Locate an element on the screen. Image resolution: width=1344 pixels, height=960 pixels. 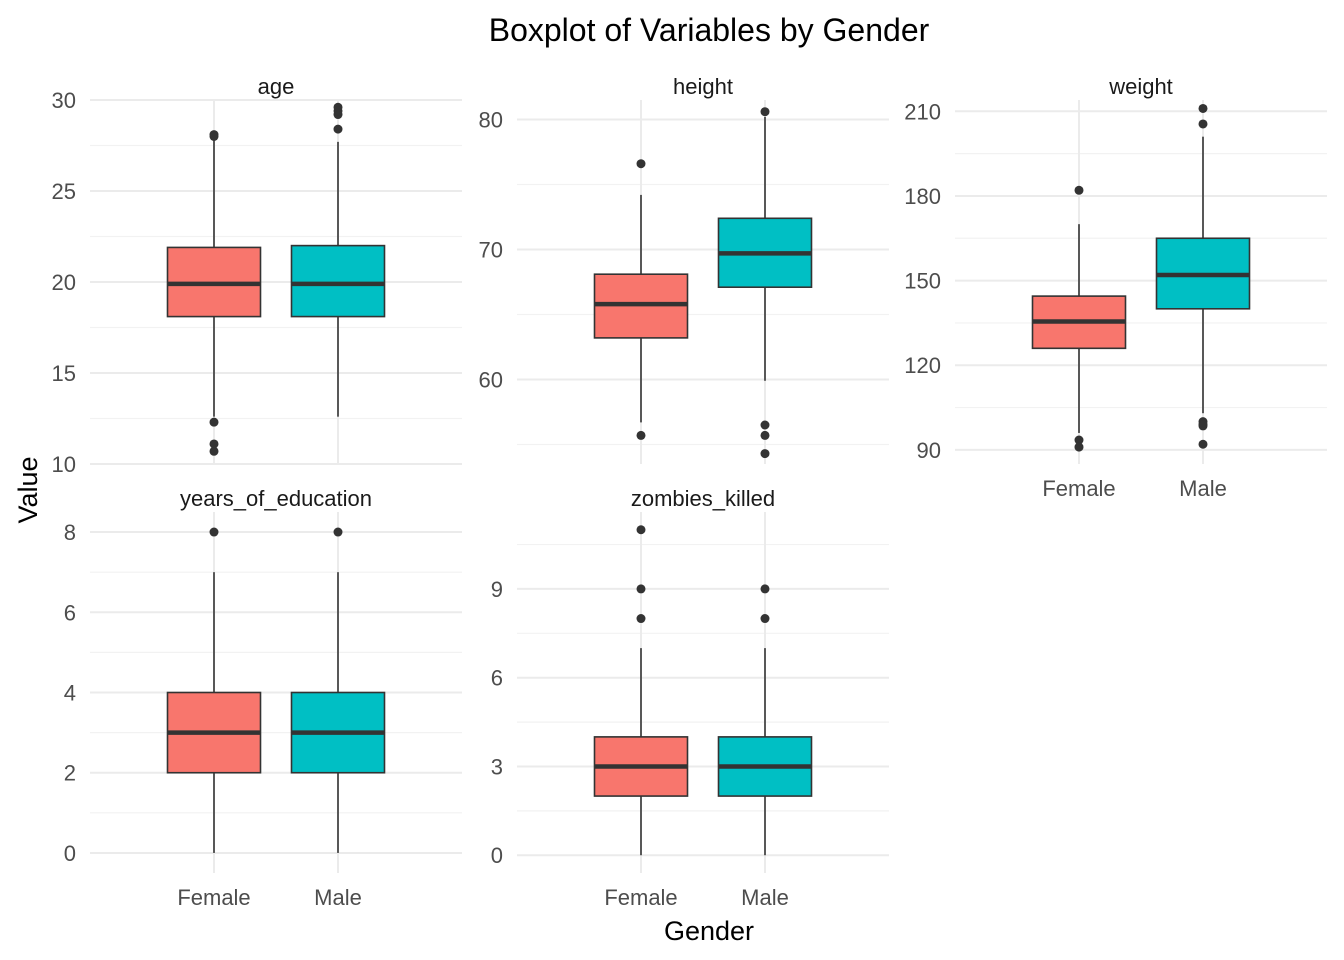
panel-weight: weight 90 120 150 180 210 Female Male is located at coordinates (1115, 287).